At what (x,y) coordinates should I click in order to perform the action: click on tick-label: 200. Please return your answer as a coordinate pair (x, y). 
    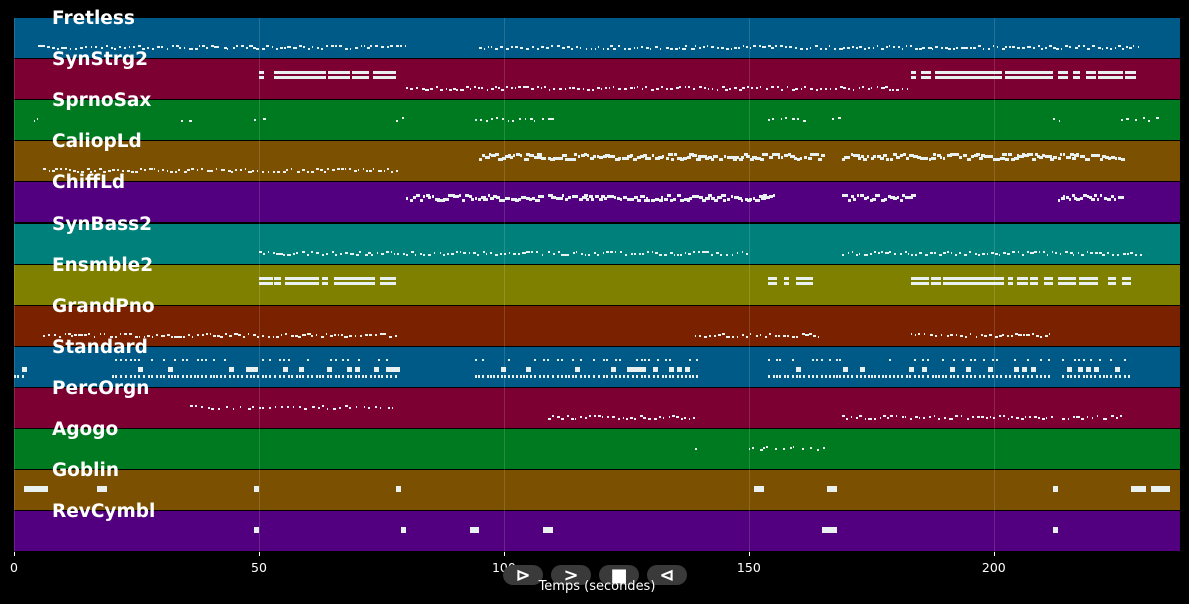
    Looking at the image, I should click on (993, 567).